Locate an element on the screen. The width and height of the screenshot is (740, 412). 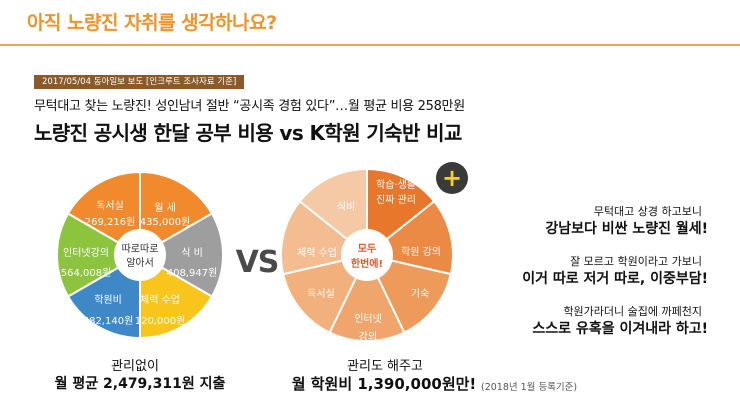
side-note-emphasis: 강남보다 비싼 노량진 월세! is located at coordinates (626, 229).